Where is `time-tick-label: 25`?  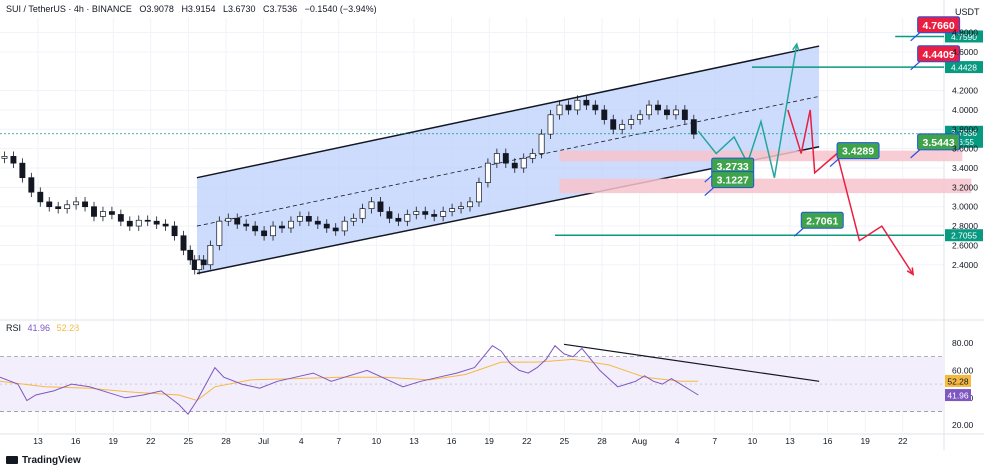
time-tick-label: 25 is located at coordinates (189, 441).